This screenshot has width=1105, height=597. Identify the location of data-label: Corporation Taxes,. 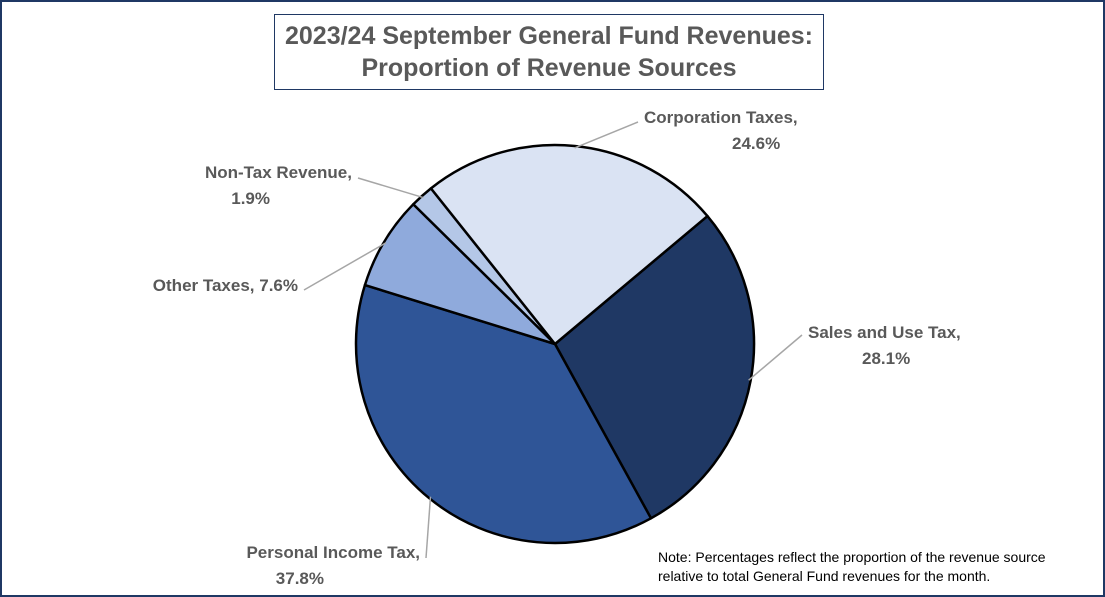
(721, 117).